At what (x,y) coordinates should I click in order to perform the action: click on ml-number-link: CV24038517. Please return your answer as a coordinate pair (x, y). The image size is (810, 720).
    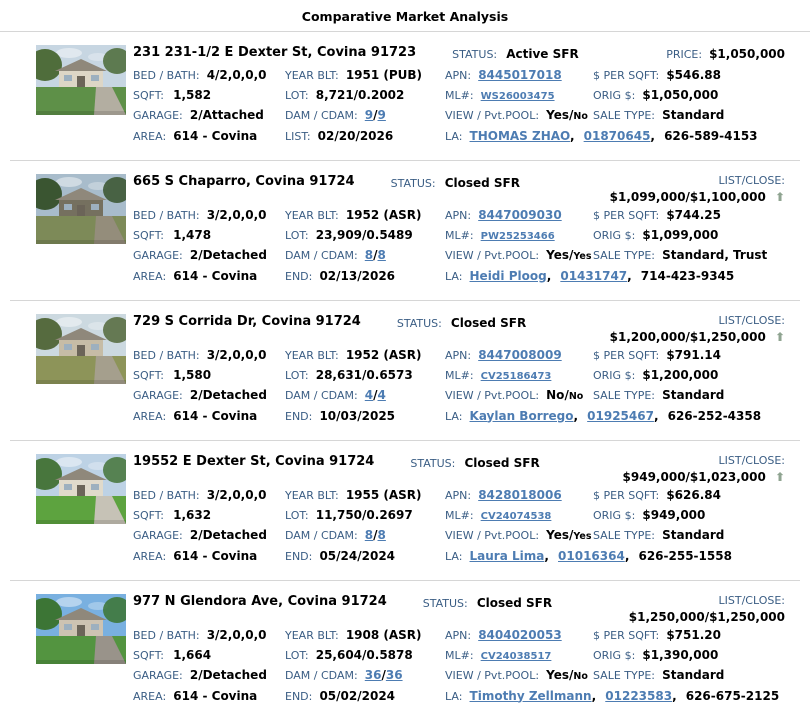
    Looking at the image, I should click on (516, 656).